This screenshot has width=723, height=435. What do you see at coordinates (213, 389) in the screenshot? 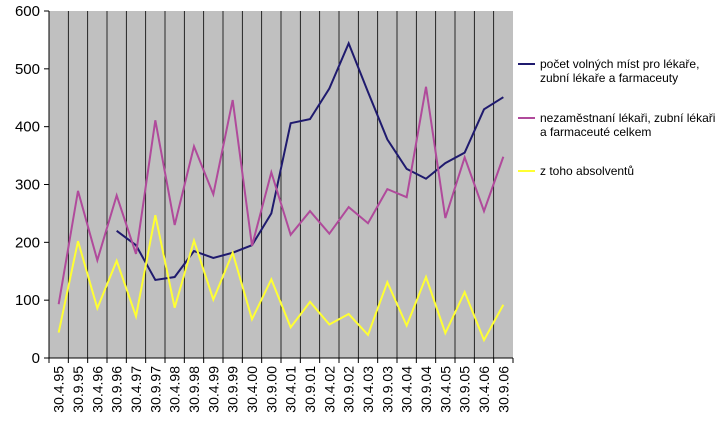
I see `x-tick-label: 30.4.99` at bounding box center [213, 389].